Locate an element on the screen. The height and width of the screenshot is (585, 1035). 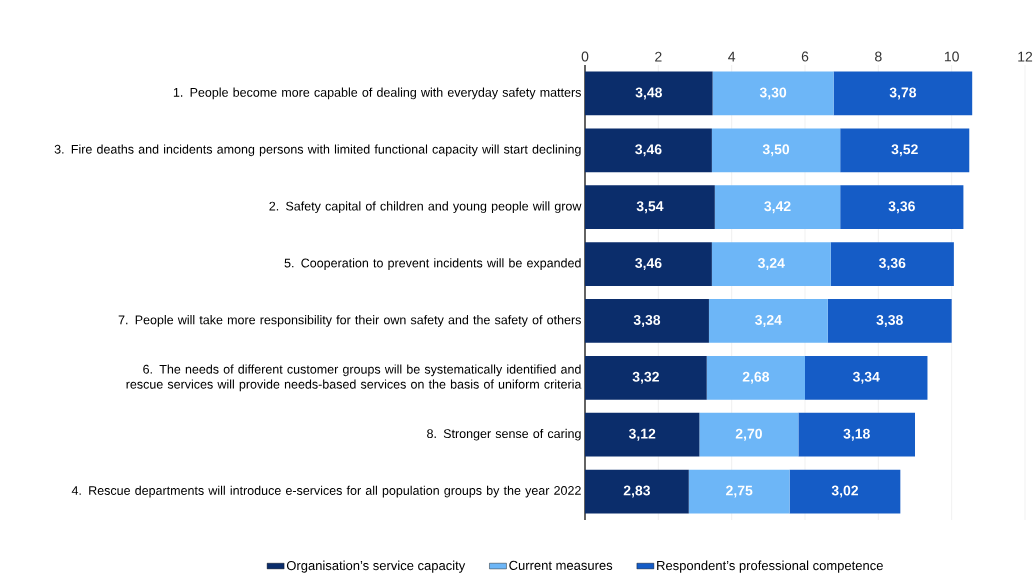
x-tick-label: 12 is located at coordinates (1025, 56).